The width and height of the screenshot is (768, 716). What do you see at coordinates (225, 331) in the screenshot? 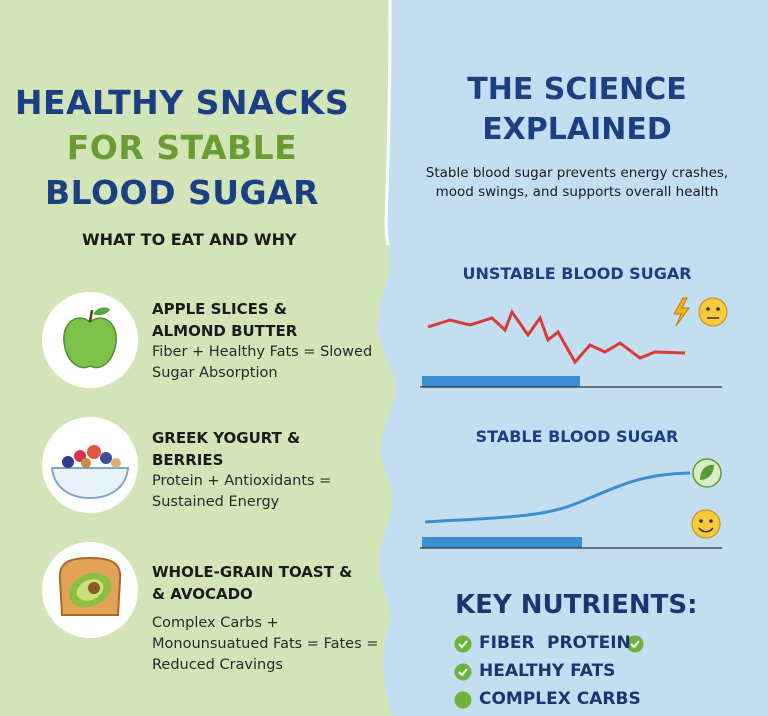
I see `snack-name: ALMOND BUTTER` at bounding box center [225, 331].